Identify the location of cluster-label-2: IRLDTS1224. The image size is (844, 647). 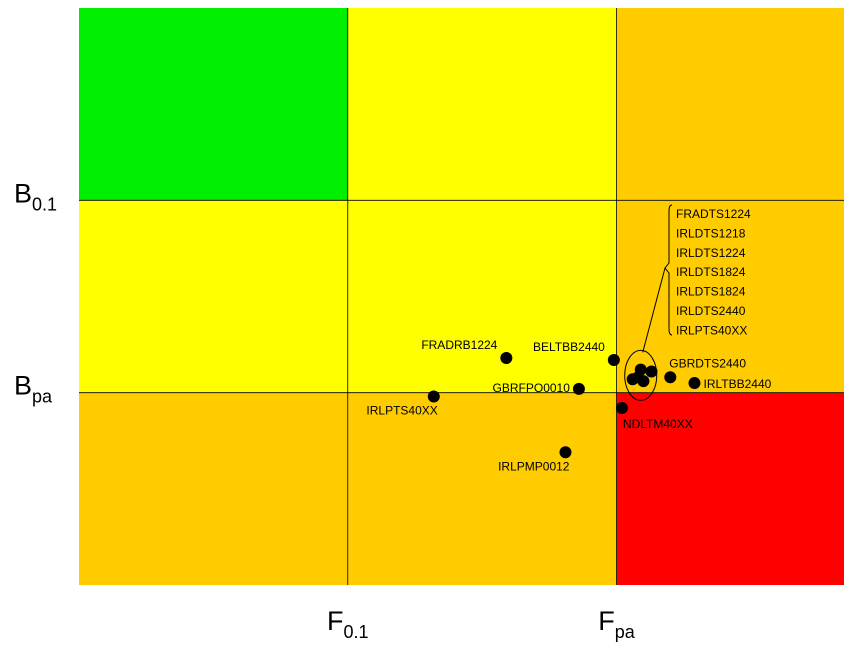
(711, 253).